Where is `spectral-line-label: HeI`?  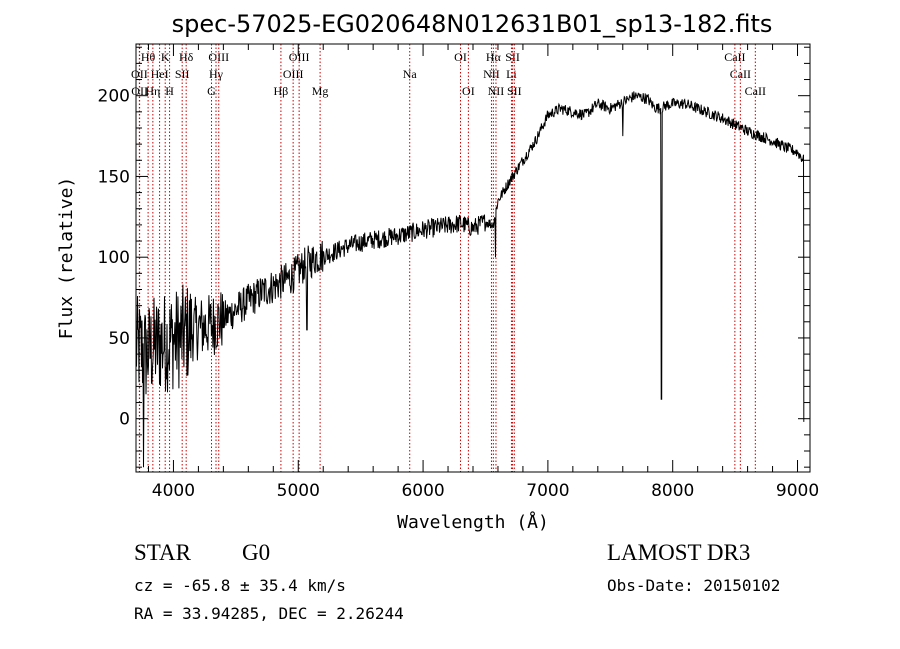 spectral-line-label: HeI is located at coordinates (160, 74).